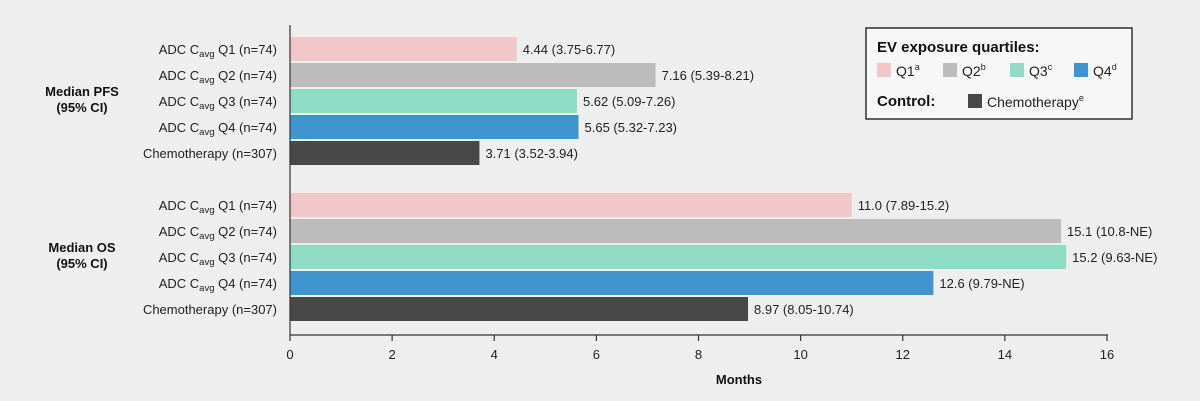  I want to click on x-tick-label: 16, so click(1107, 354).